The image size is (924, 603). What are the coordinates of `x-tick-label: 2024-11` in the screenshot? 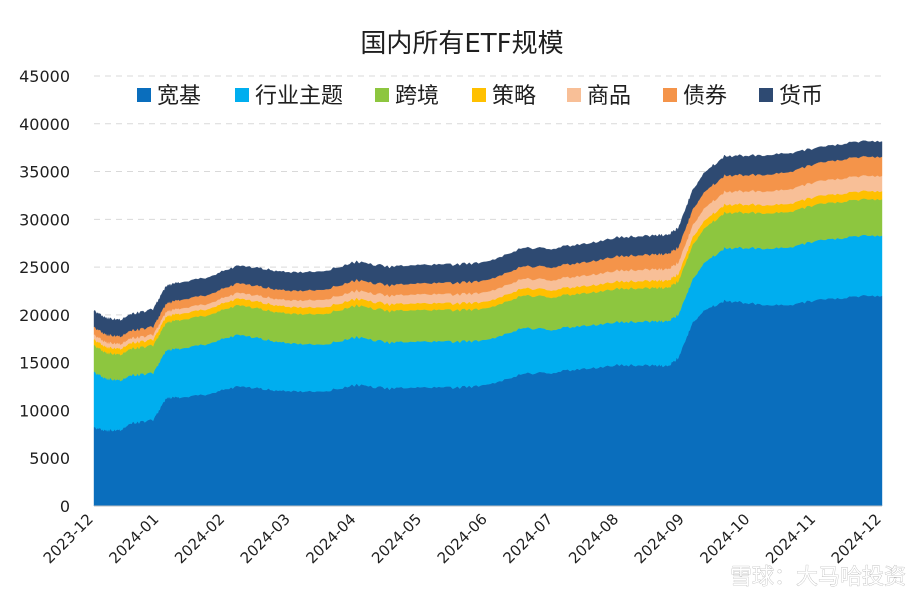 It's located at (790, 538).